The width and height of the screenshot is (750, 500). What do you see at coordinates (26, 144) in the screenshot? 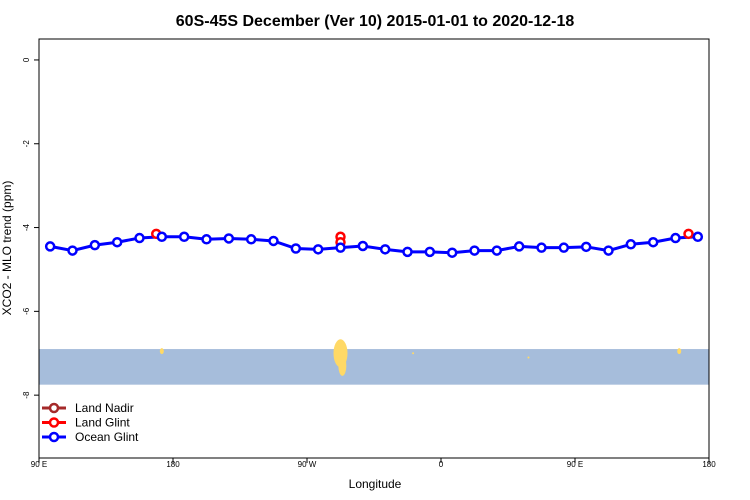
I see `y-tick-label: -2` at bounding box center [26, 144].